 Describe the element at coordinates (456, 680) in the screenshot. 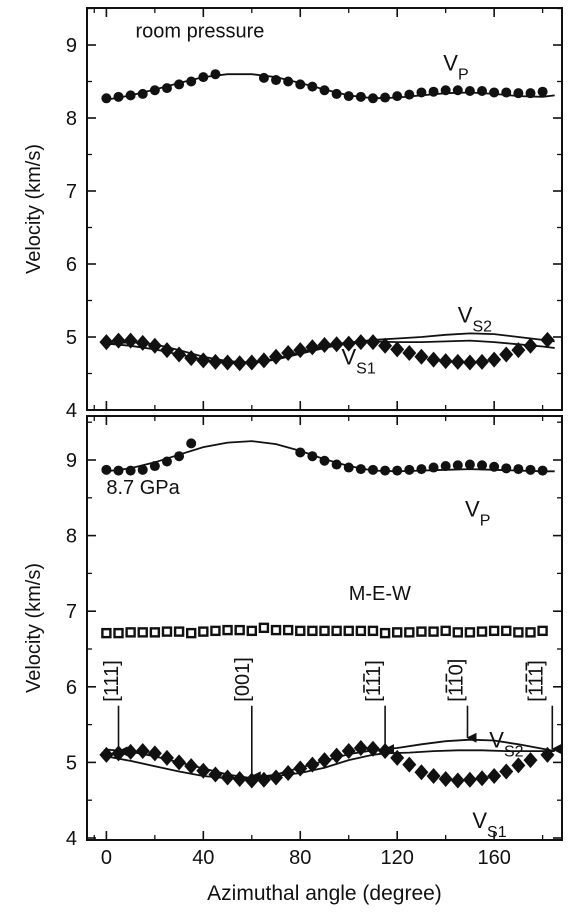

I see `direction-label: [110]` at that location.